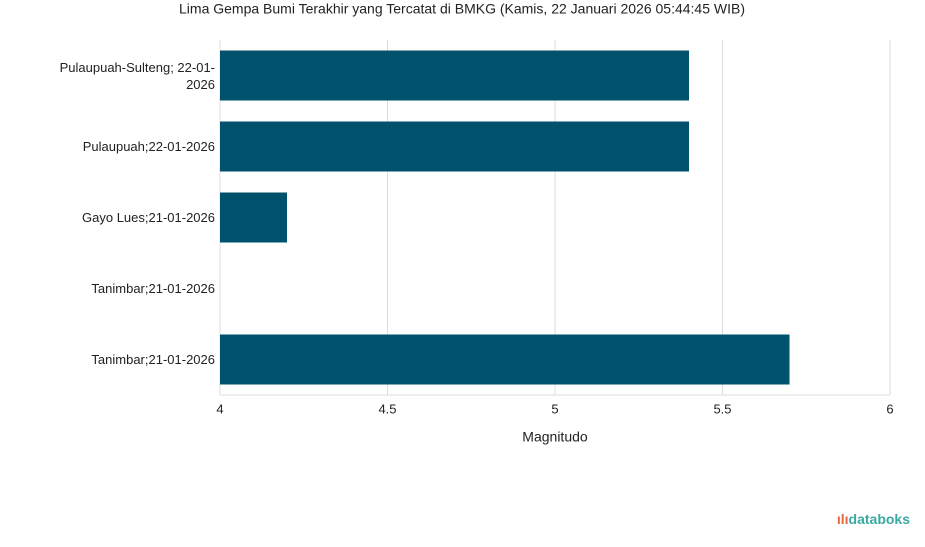 The height and width of the screenshot is (547, 925). Describe the element at coordinates (555, 437) in the screenshot. I see `x-axis-title: Magnitudo` at that location.